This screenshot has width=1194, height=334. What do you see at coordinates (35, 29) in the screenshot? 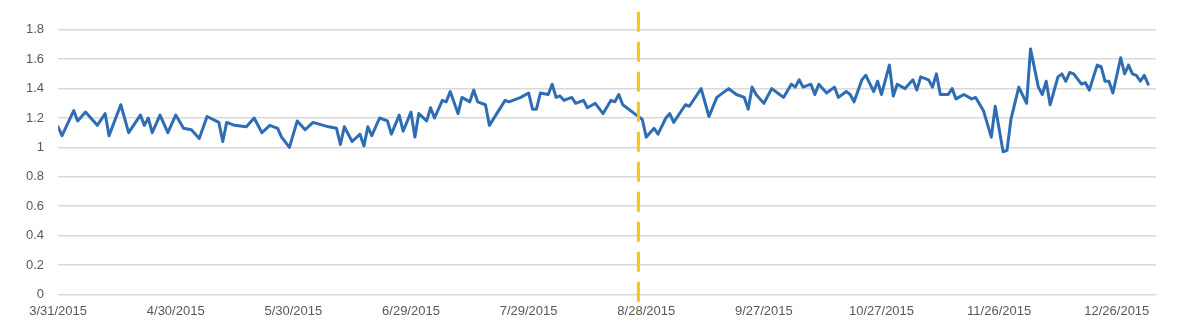
I see `y-tick-label: 1.8` at bounding box center [35, 29].